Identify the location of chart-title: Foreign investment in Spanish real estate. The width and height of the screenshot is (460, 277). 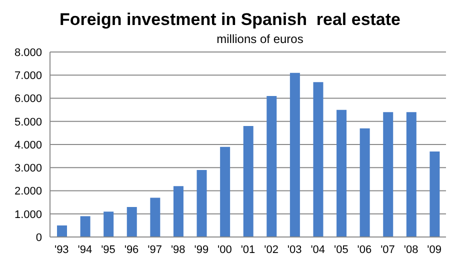
(230, 19).